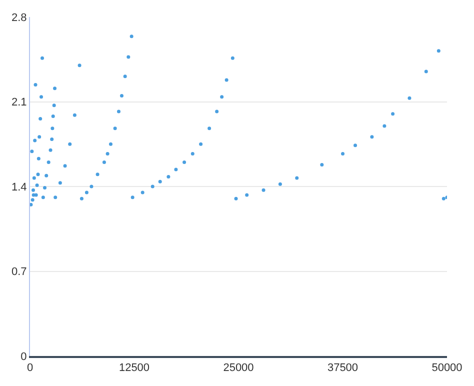 This screenshot has width=474, height=386. I want to click on y-tick-label: 0.7, so click(19, 272).